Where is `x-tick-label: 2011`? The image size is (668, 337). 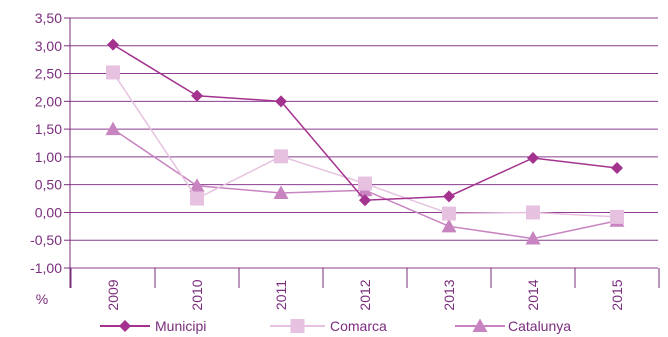 x-tick-label: 2011 is located at coordinates (281, 295).